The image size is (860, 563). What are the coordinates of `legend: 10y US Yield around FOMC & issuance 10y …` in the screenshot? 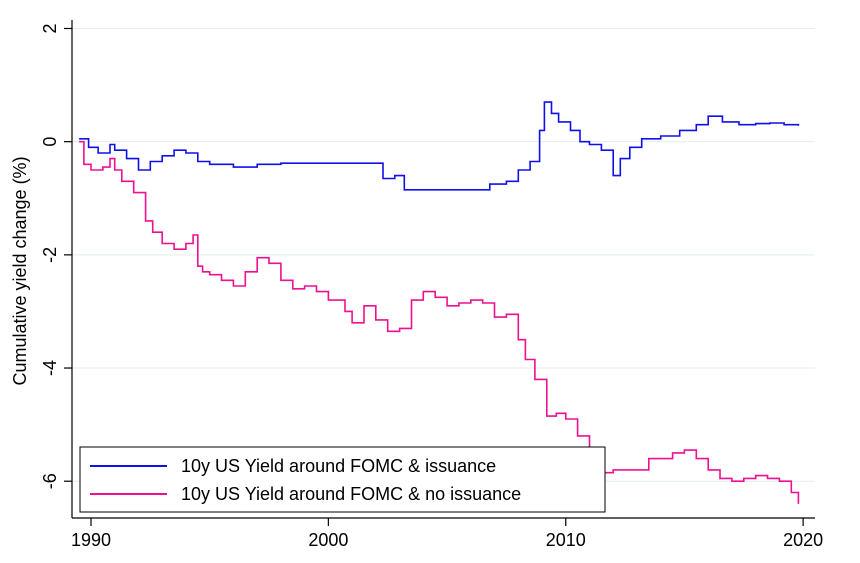 It's located at (342, 479).